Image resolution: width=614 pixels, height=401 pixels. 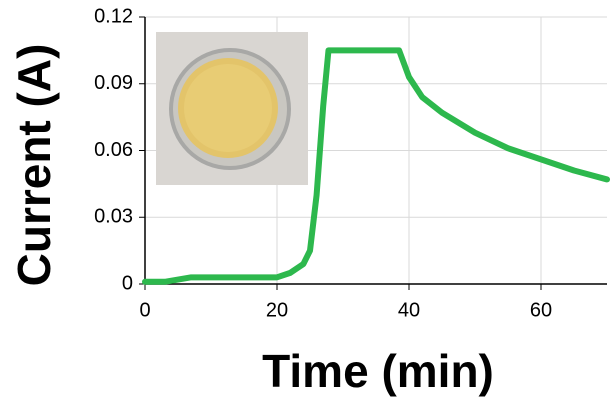 What do you see at coordinates (277, 310) in the screenshot?
I see `x-tick-label: 20` at bounding box center [277, 310].